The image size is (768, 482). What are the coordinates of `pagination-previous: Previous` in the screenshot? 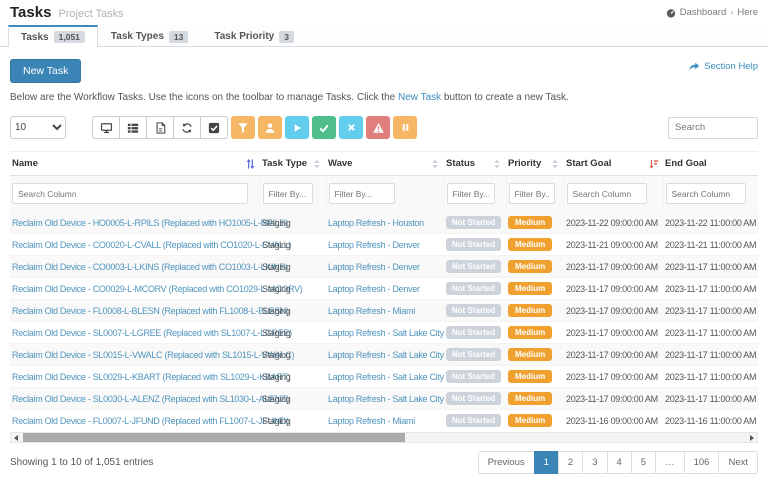 It's located at (506, 462).